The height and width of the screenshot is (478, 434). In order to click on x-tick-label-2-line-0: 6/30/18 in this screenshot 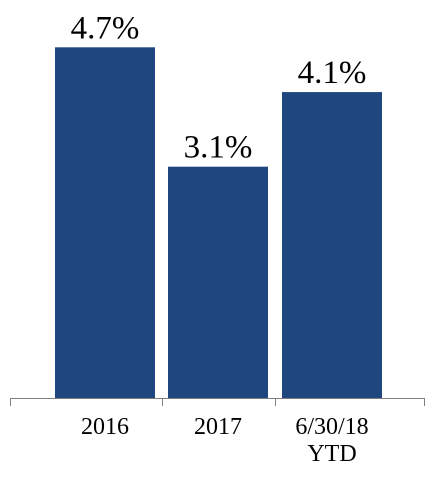, I will do `click(331, 427)`.